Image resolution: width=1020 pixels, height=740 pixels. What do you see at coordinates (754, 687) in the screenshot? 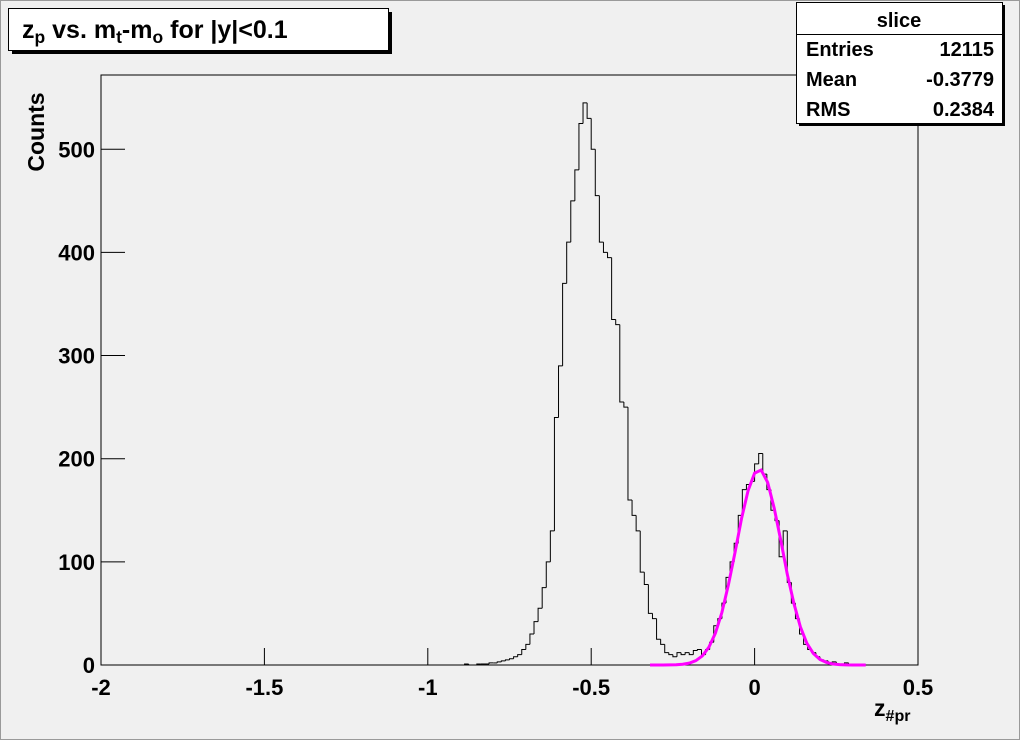
I see `x-tick-label: 0` at bounding box center [754, 687].